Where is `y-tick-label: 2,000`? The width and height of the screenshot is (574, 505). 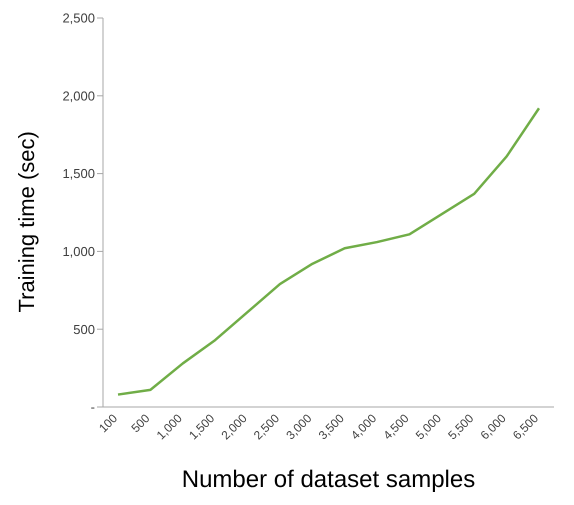
y-tick-label: 2,000 is located at coordinates (78, 96).